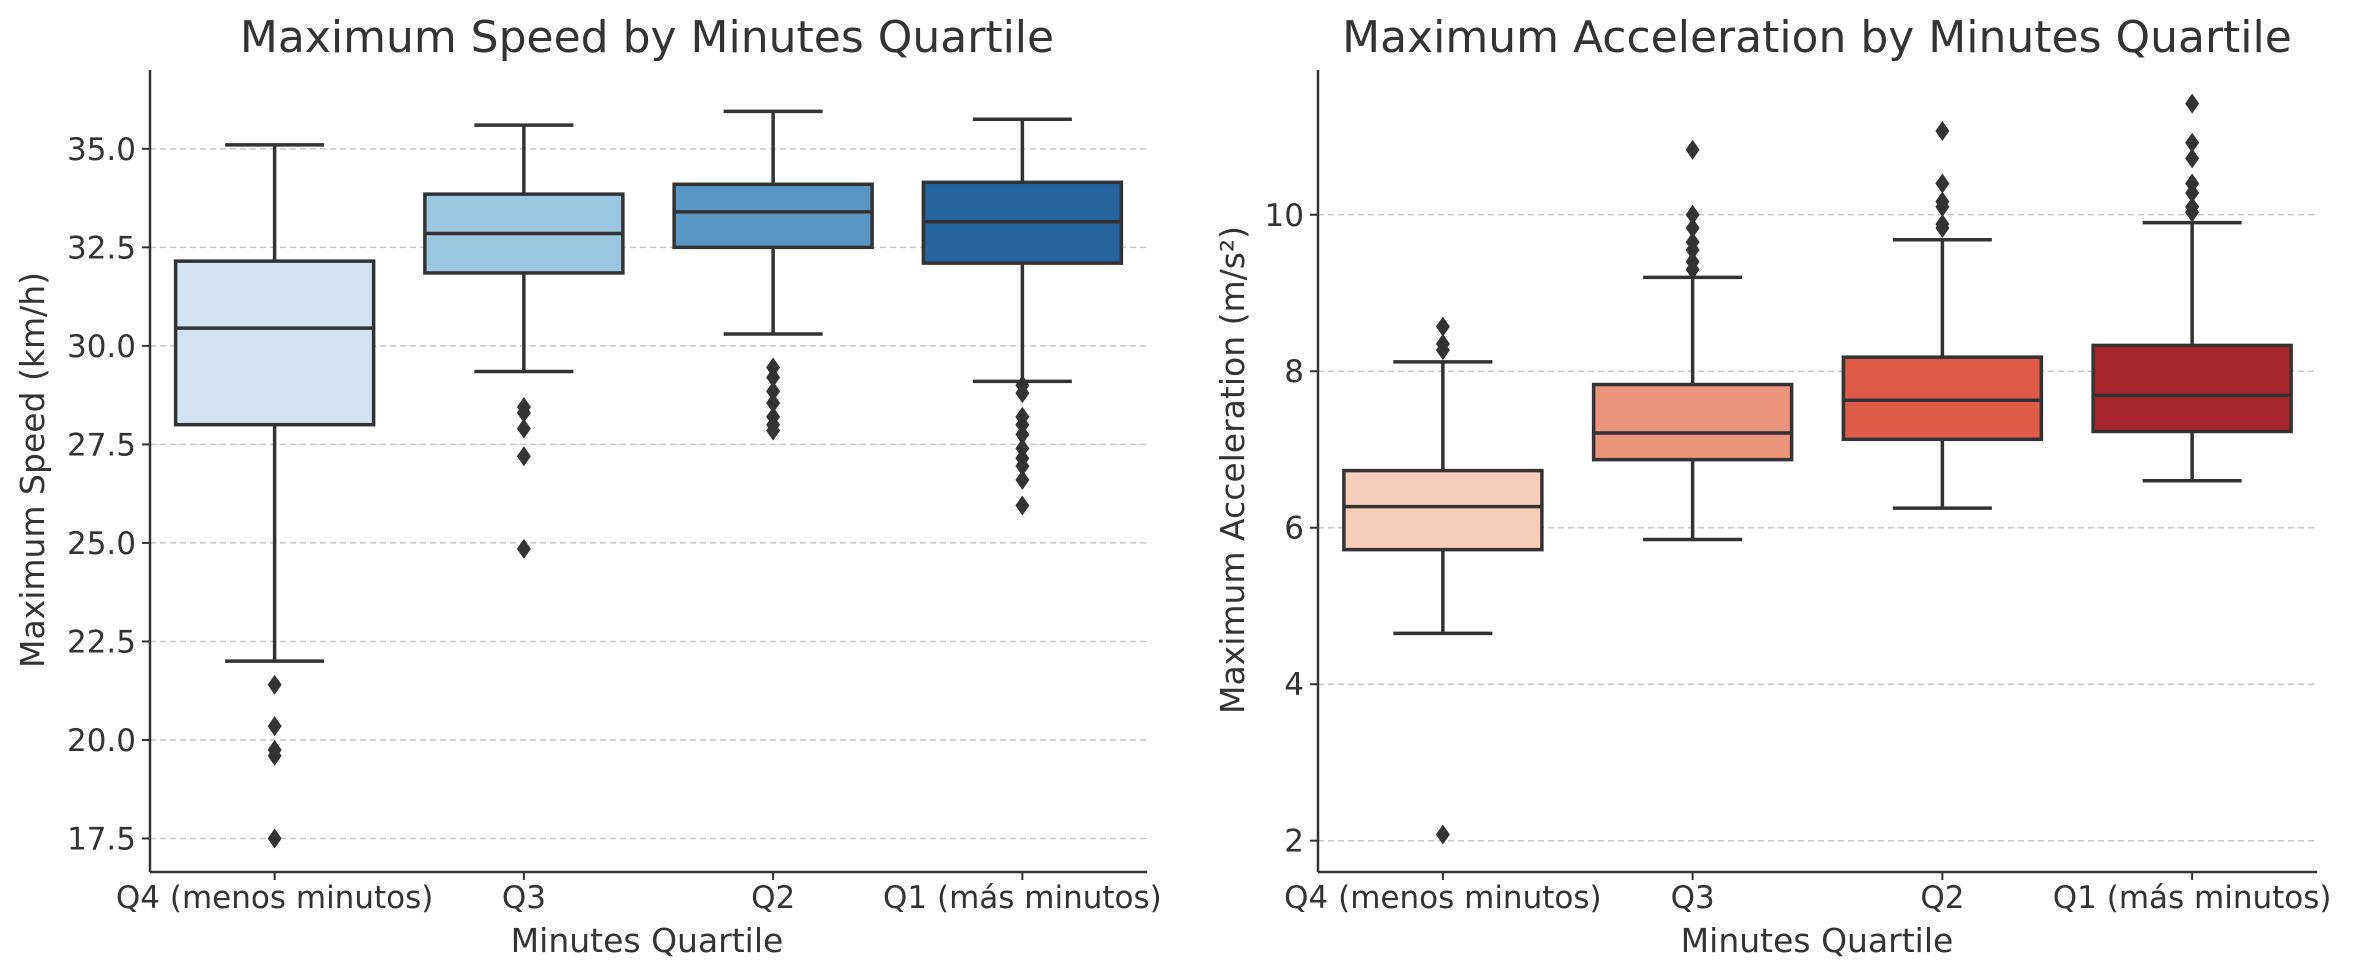 The image size is (2360, 980). Describe the element at coordinates (101, 544) in the screenshot. I see `y-tick-label: 25.0` at that location.